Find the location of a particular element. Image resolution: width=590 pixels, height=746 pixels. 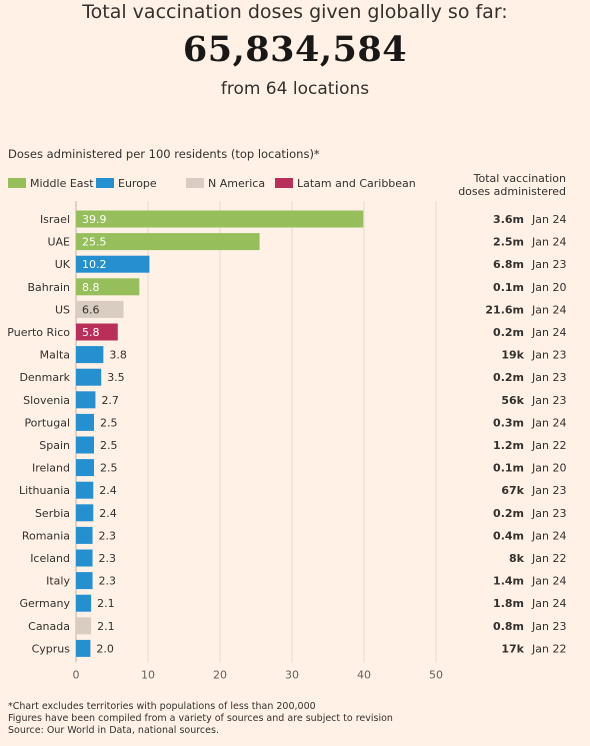

location-label: Ireland is located at coordinates (51, 468).